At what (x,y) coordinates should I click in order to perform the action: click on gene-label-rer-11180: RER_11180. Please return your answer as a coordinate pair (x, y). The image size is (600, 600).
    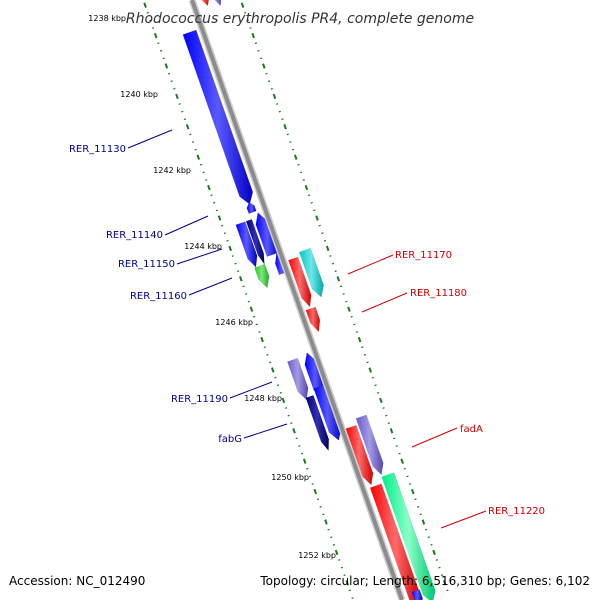
    Looking at the image, I should click on (414, 300).